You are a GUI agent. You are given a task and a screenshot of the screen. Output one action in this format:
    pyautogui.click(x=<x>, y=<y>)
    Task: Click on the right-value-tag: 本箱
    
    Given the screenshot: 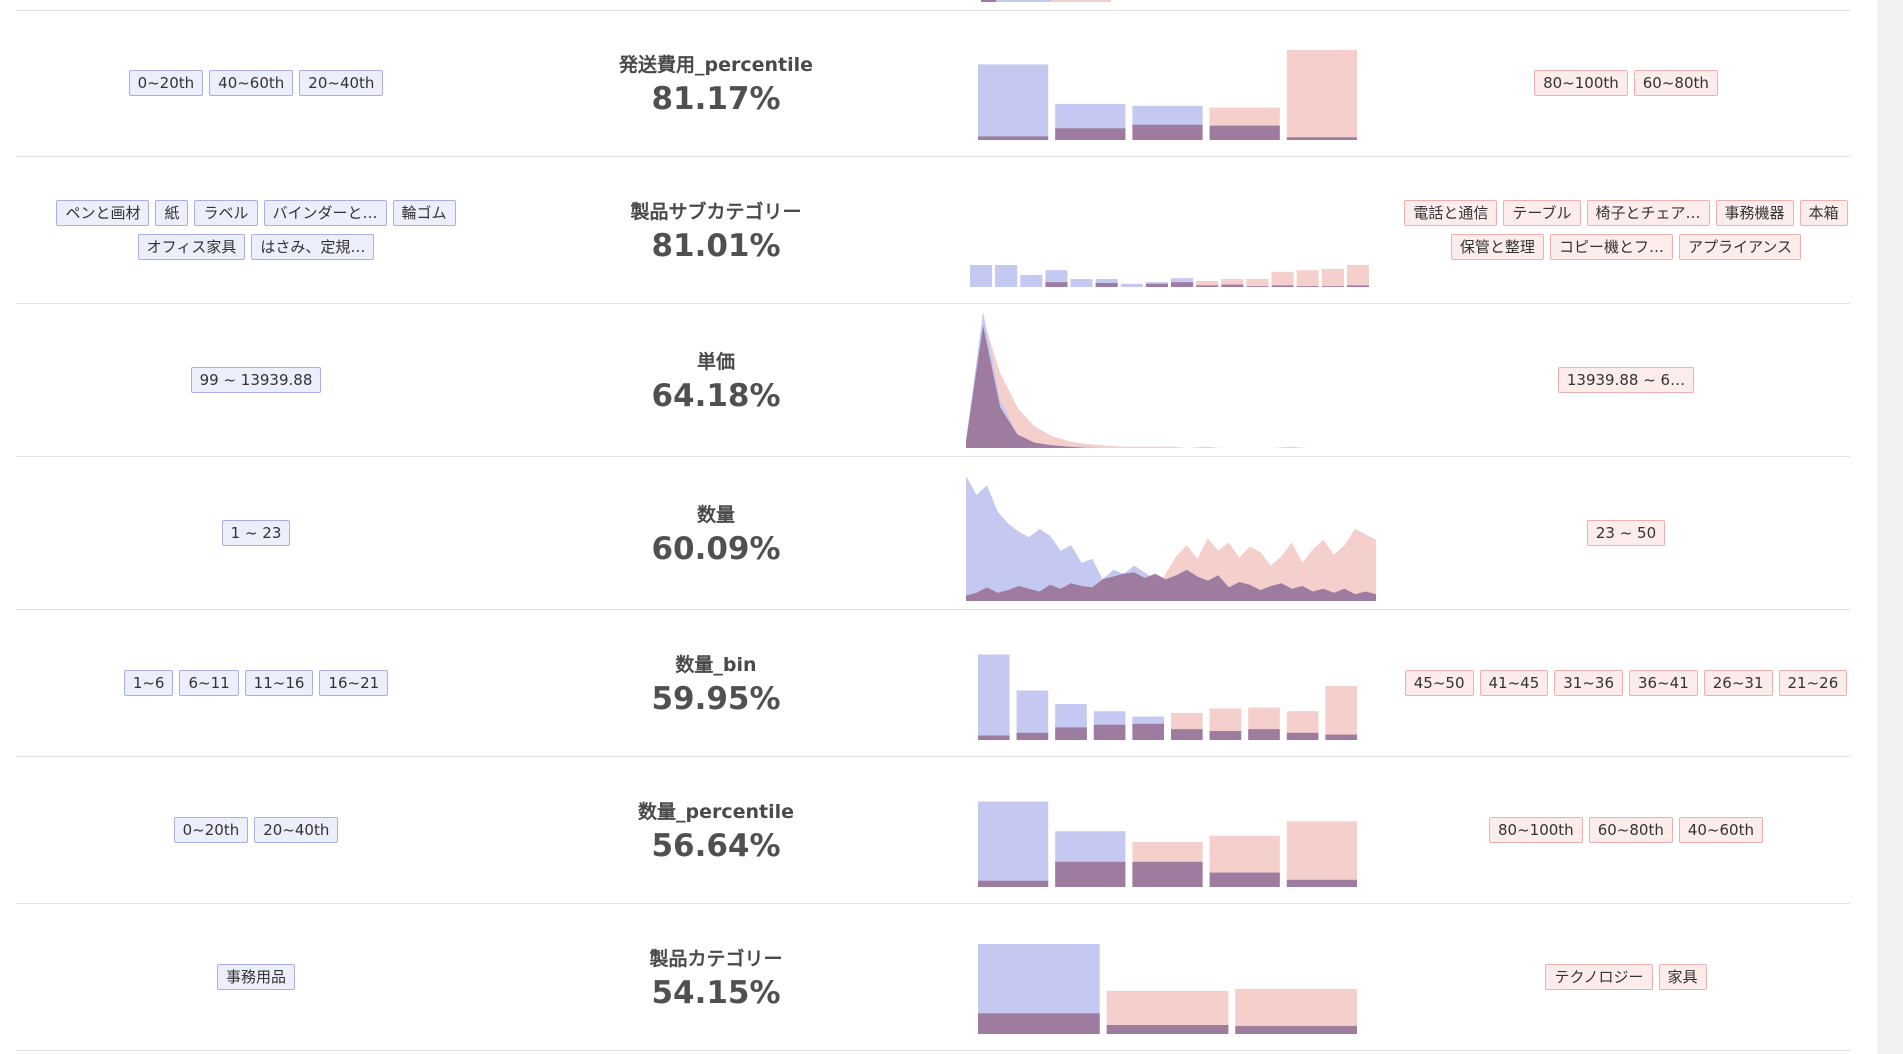 What is the action you would take?
    pyautogui.click(x=1823, y=213)
    